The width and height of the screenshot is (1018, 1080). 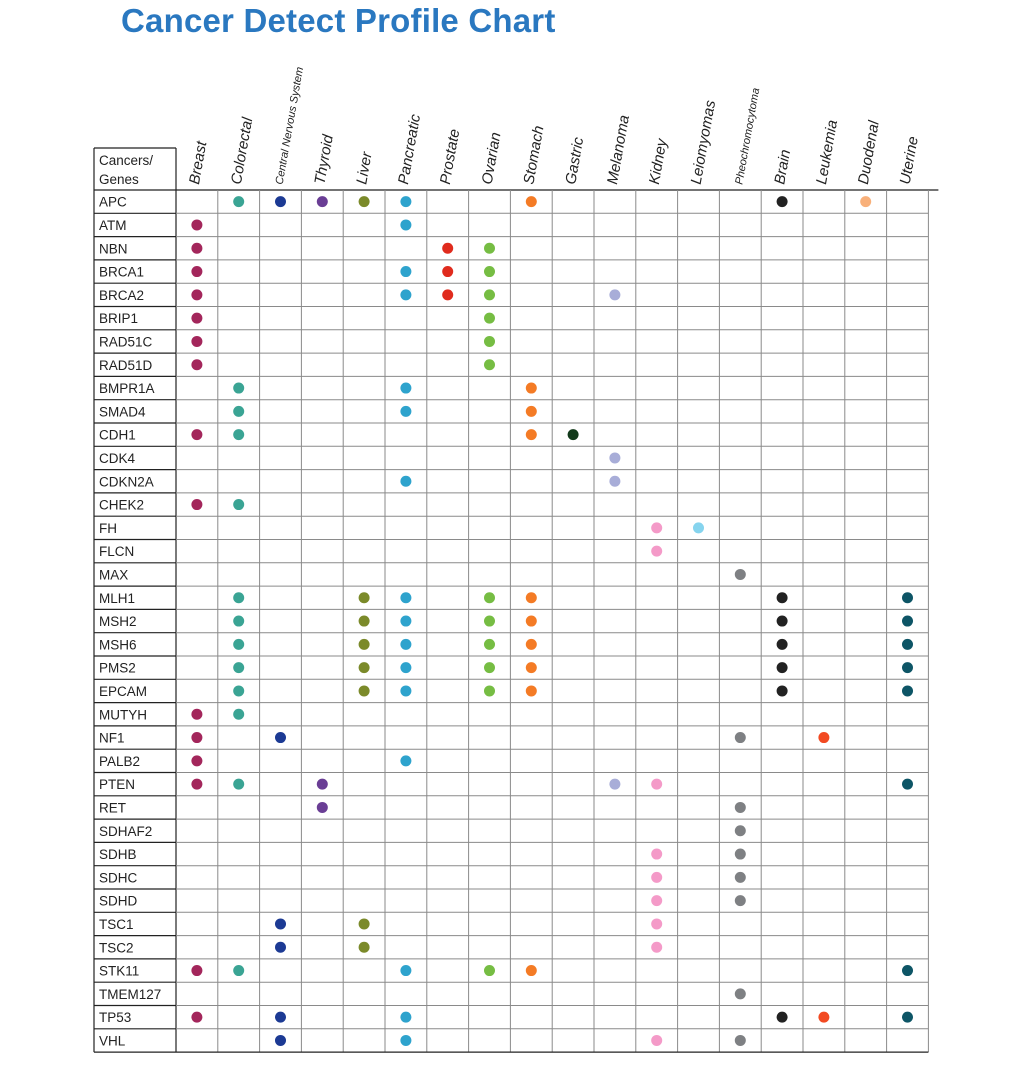 I want to click on dot-fh-leiomyomas, so click(x=698, y=528).